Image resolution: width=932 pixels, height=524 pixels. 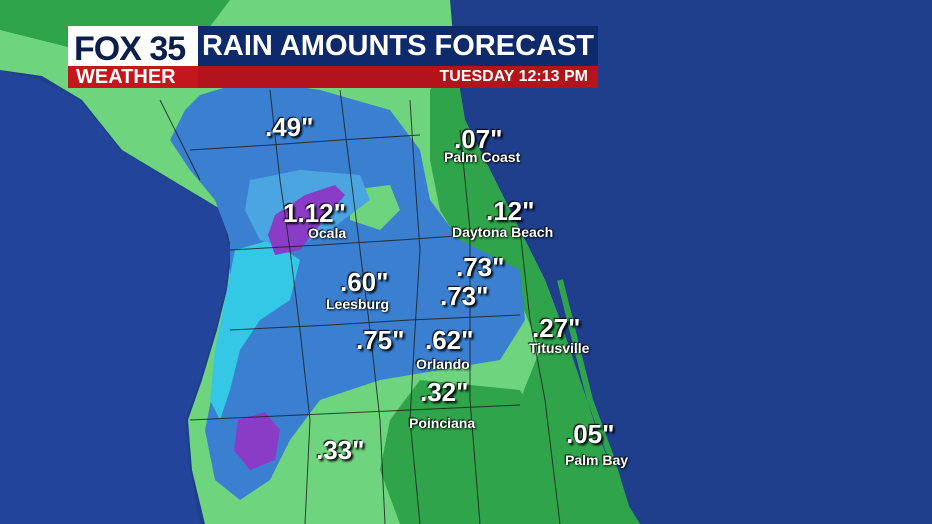 I want to click on south-green-zone, so click(x=477, y=452).